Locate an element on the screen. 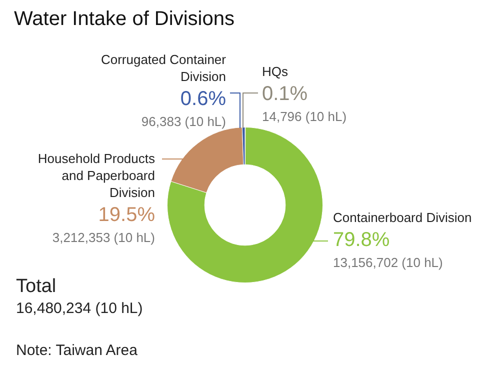 The width and height of the screenshot is (500, 370). data-label: 0.6% 96,383 (10 hL) is located at coordinates (183, 108).